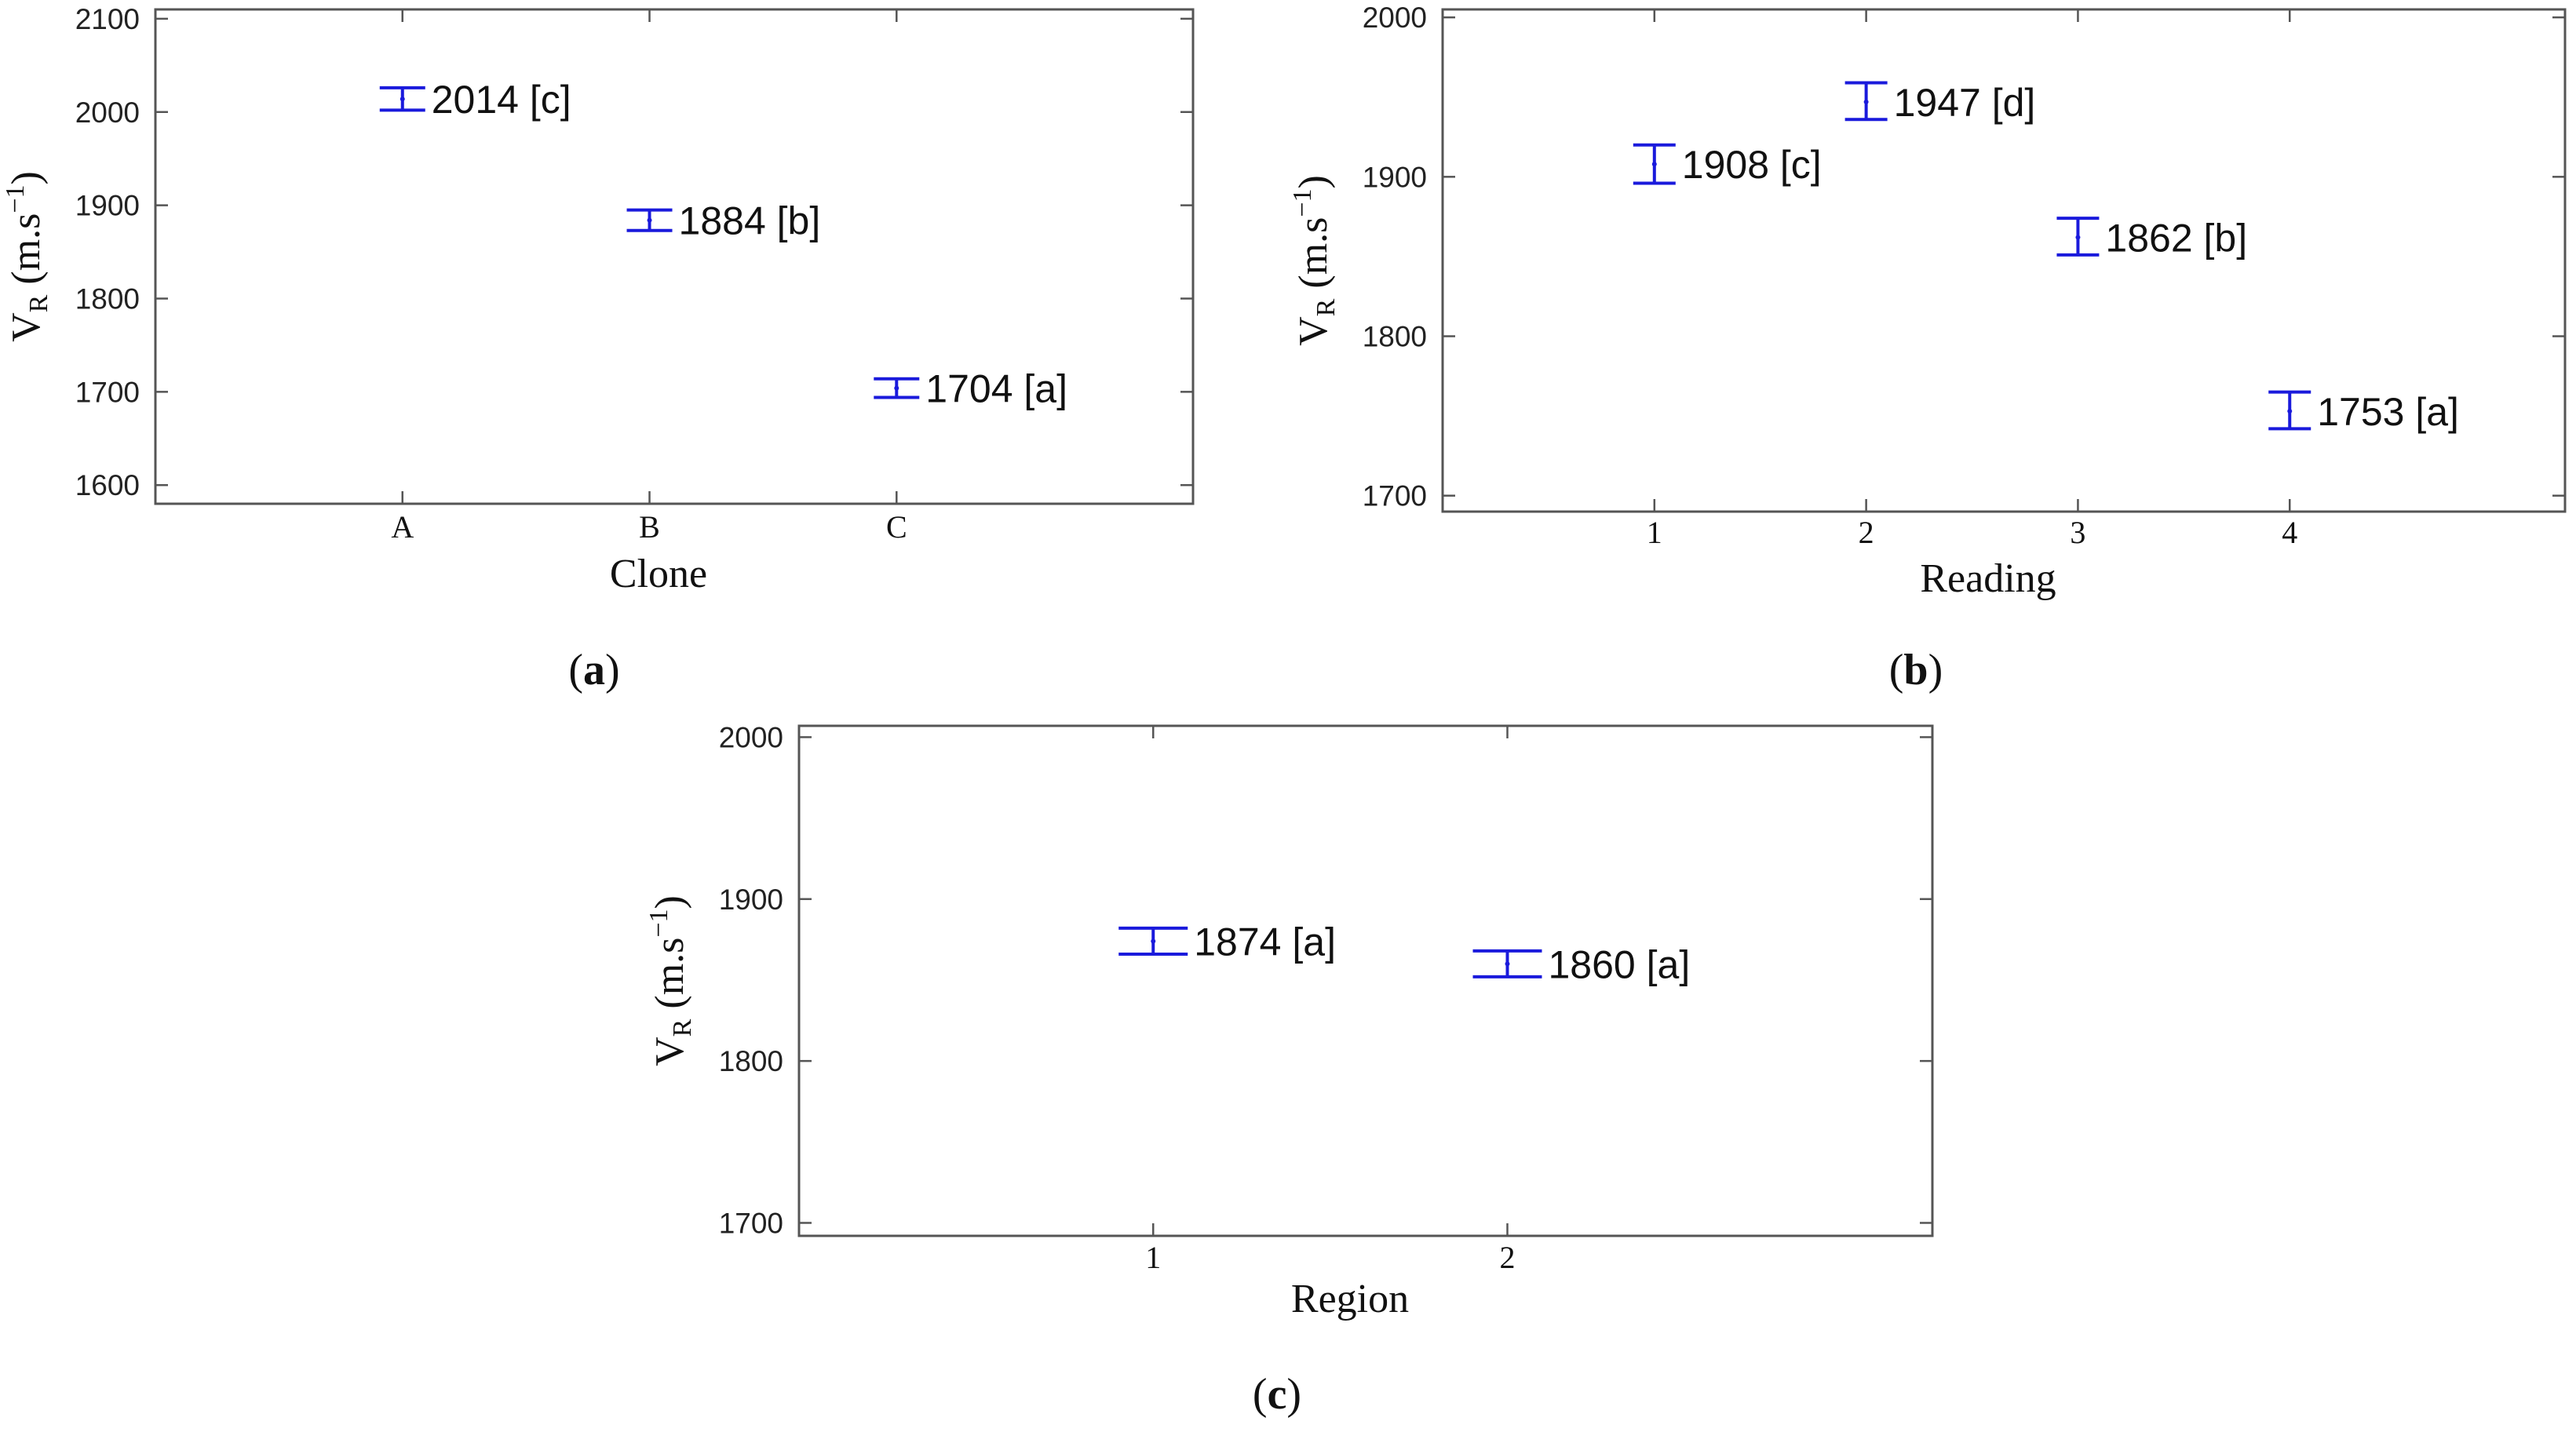 This screenshot has height=1443, width=2576. I want to click on x-axis-title: Clone, so click(658, 574).